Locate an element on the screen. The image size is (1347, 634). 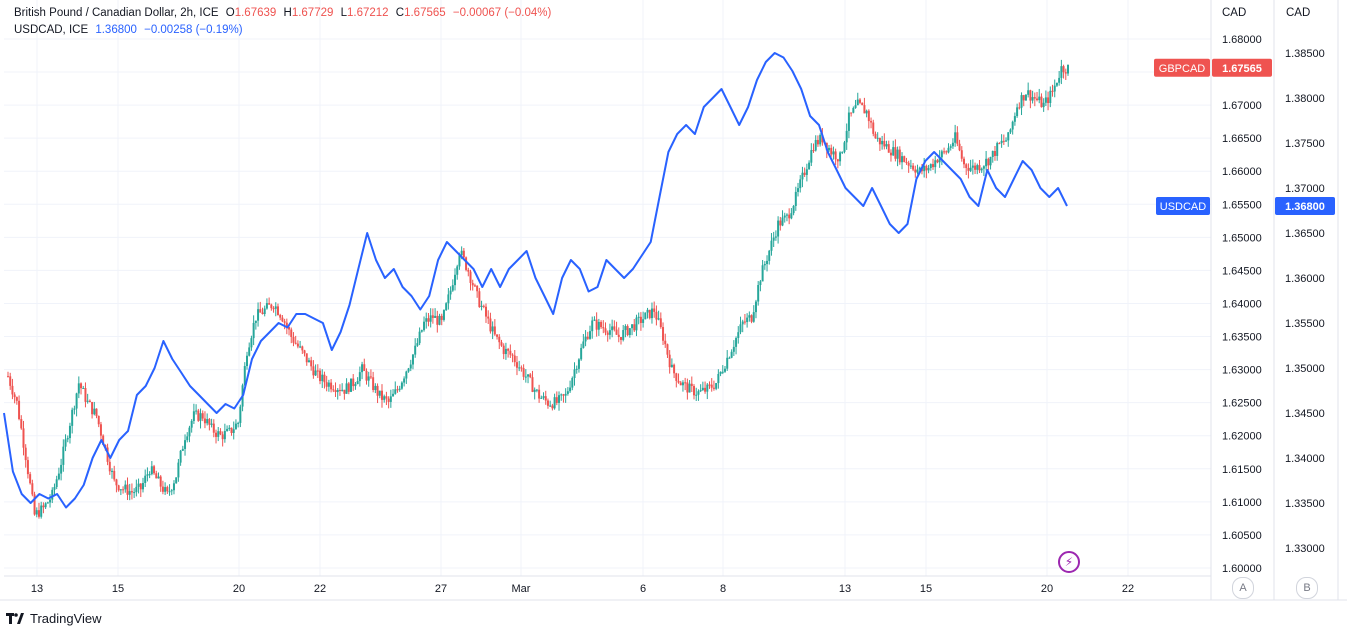
series-name-tag-text: USDCAD is located at coordinates (1183, 207).